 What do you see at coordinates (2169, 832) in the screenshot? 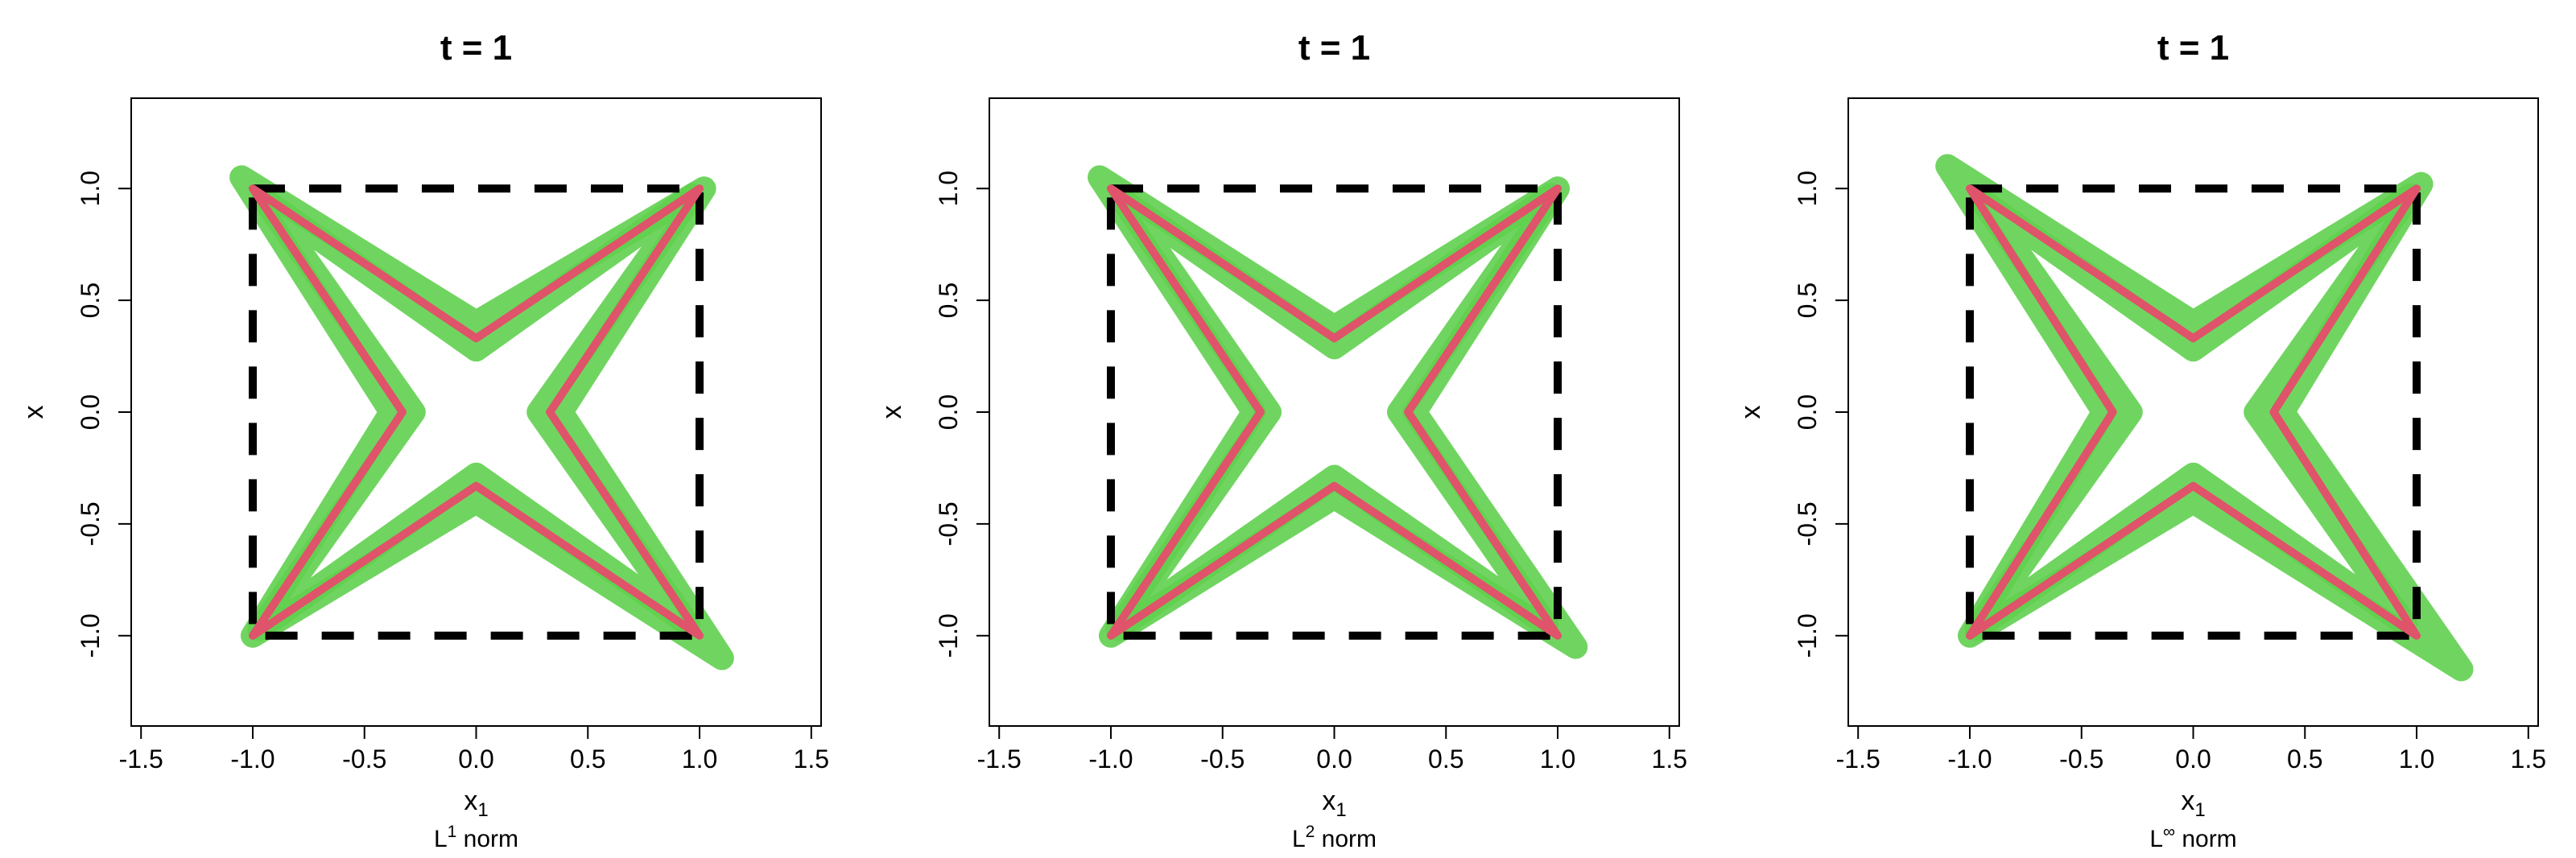
I see `norm-label-sup: ∞` at bounding box center [2169, 832].